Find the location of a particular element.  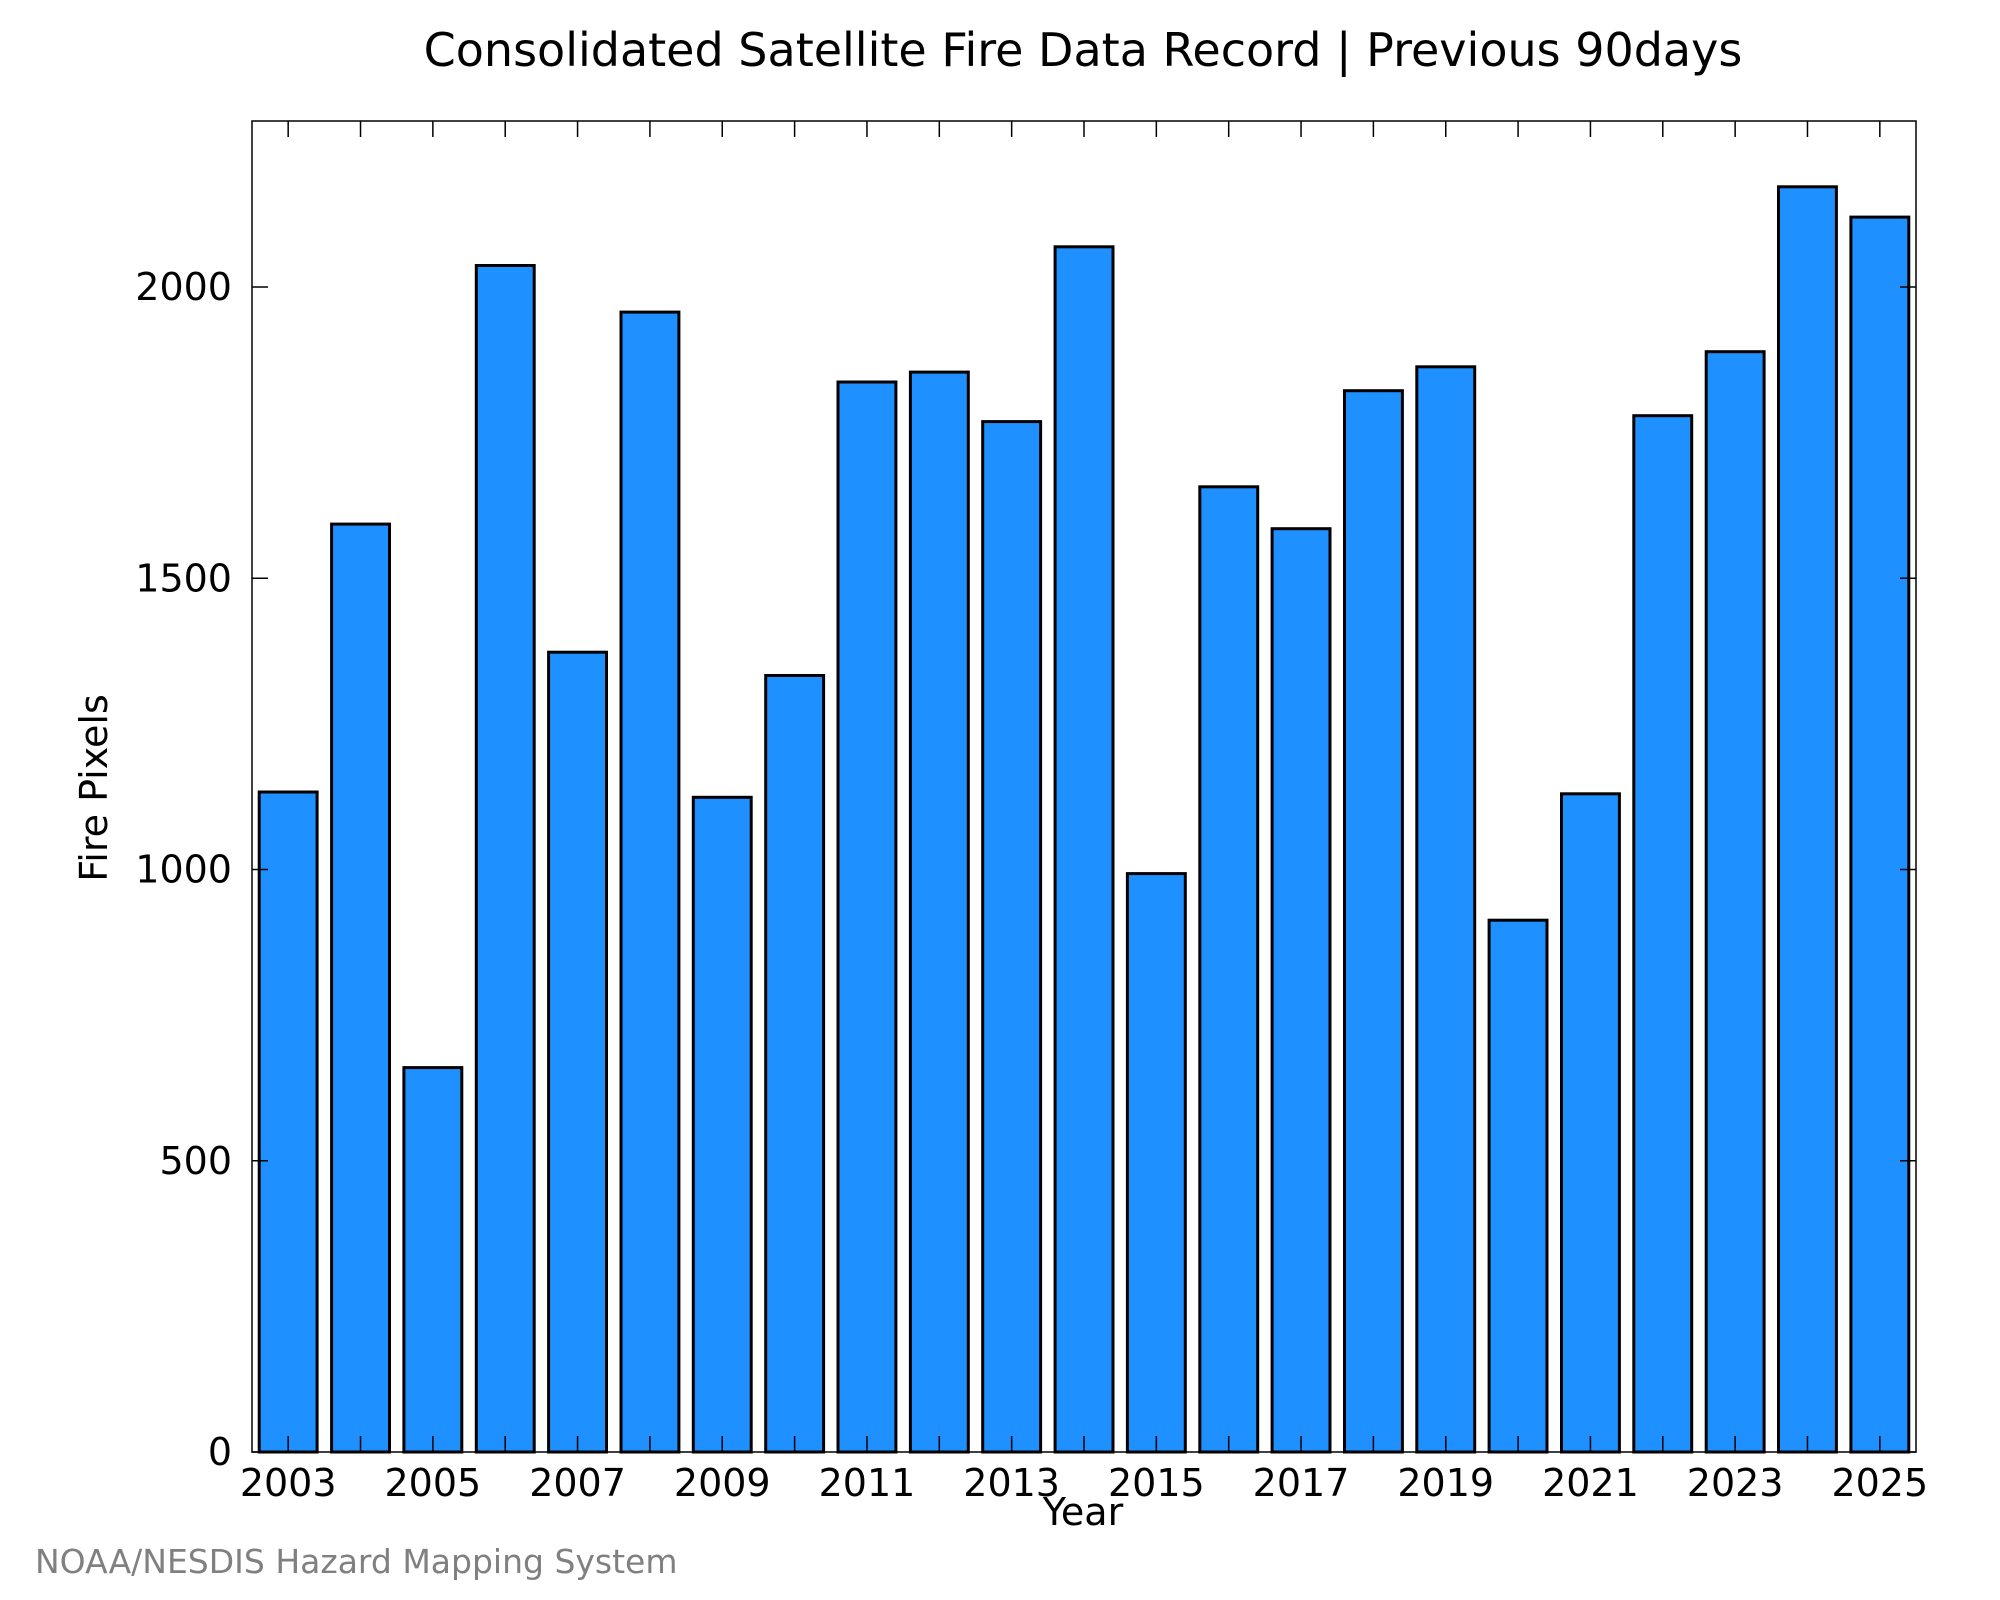

bar-2015 is located at coordinates (1156, 1163).